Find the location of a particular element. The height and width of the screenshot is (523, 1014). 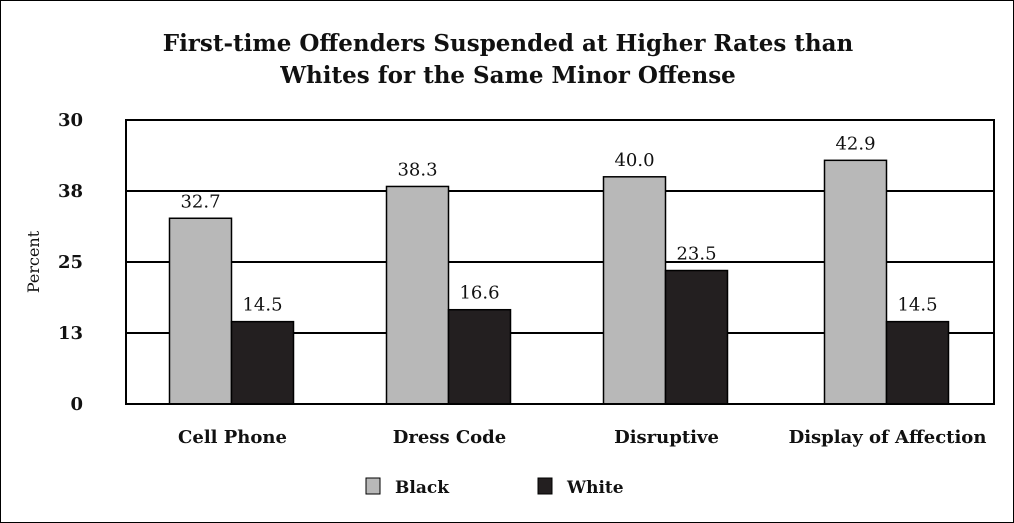

x-category-label: Dress Code is located at coordinates (449, 437).